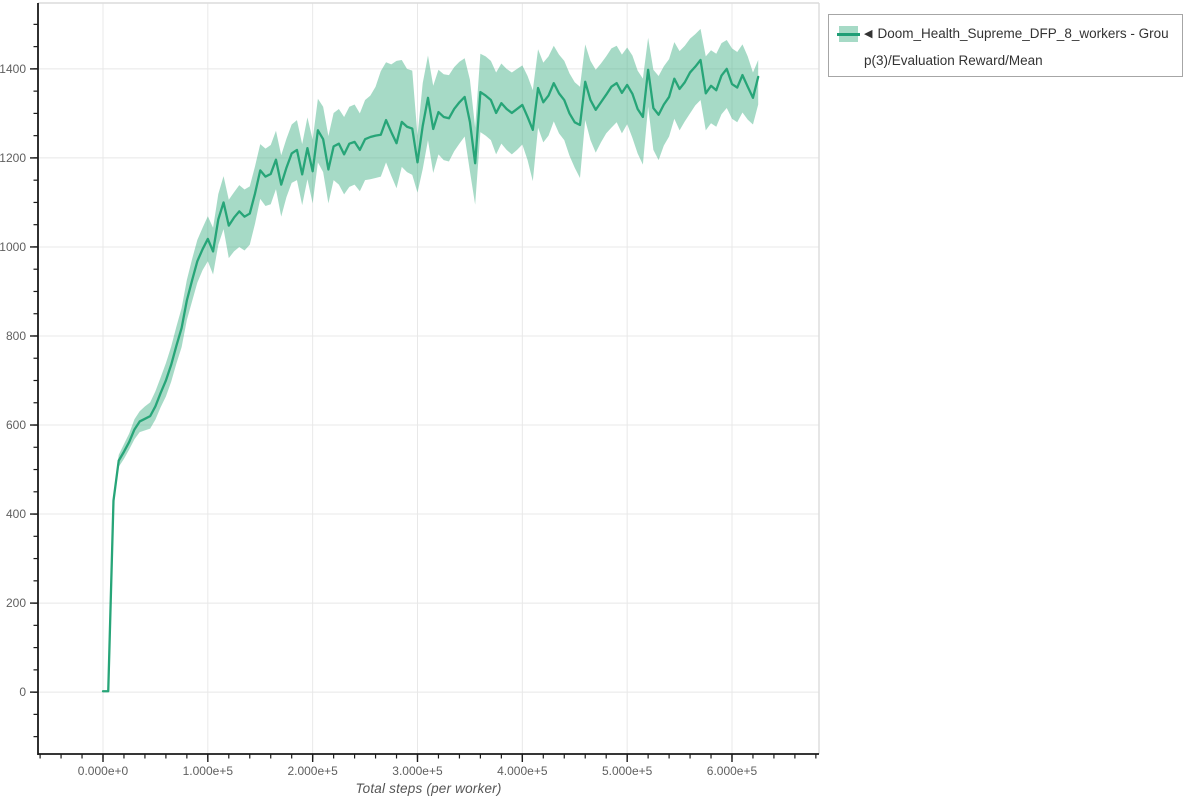 Image resolution: width=1200 pixels, height=800 pixels. What do you see at coordinates (103, 771) in the screenshot?
I see `x-tick-label: 0.000e+0` at bounding box center [103, 771].